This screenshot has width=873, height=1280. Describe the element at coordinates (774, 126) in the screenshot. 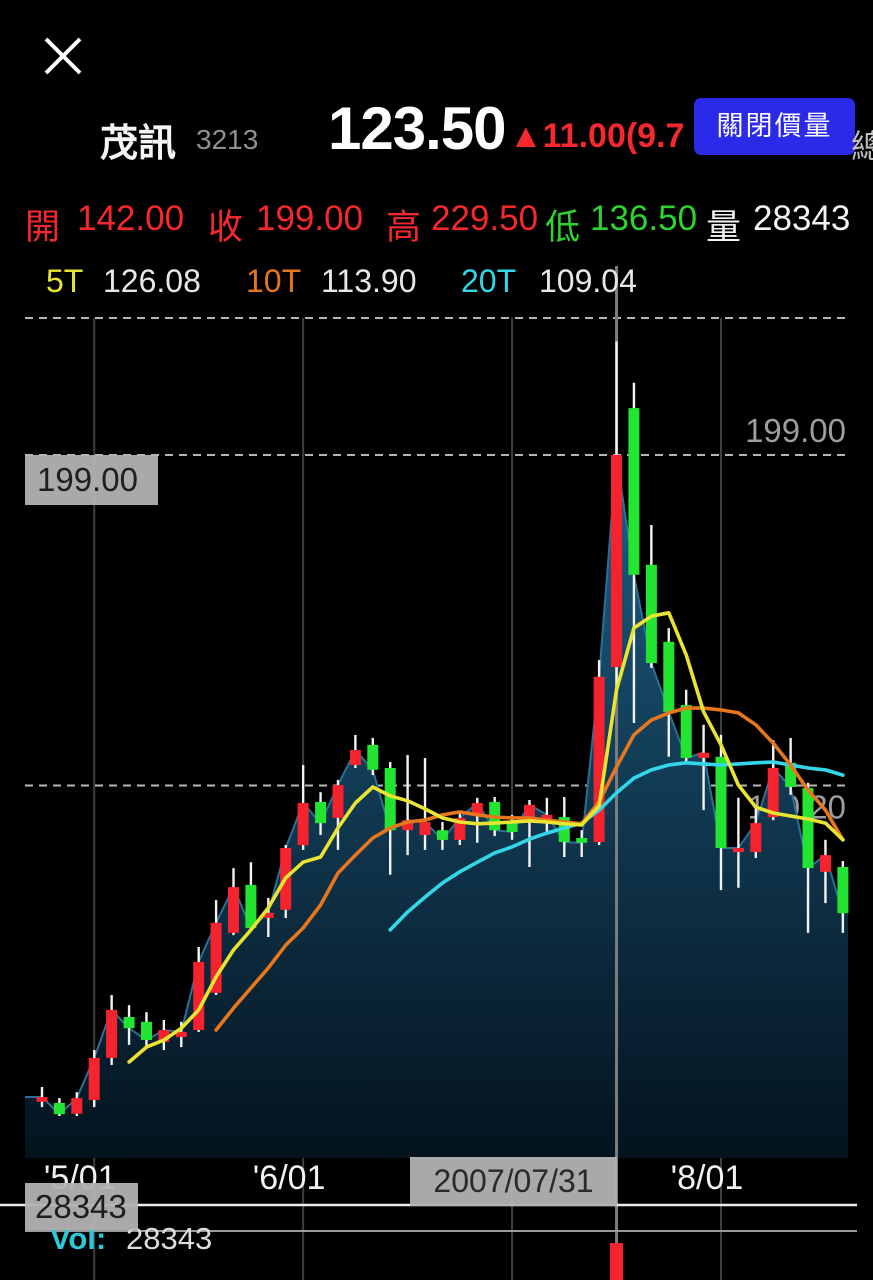

I see `close-price-volume-button: 關閉價量` at that location.